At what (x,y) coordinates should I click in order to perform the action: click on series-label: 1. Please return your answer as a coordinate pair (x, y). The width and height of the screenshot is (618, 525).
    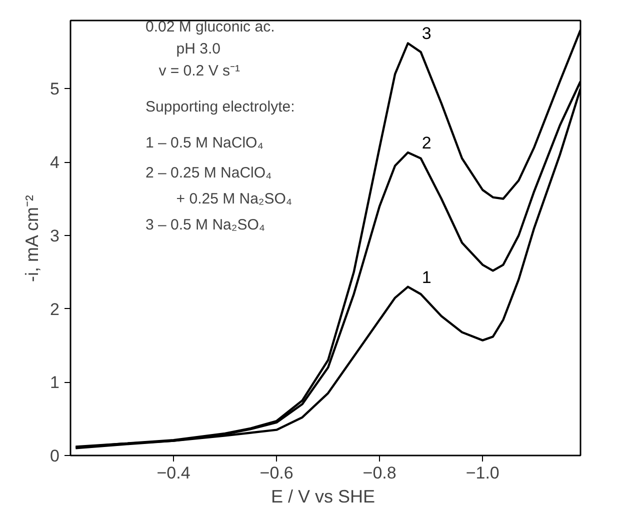
    Looking at the image, I should click on (427, 277).